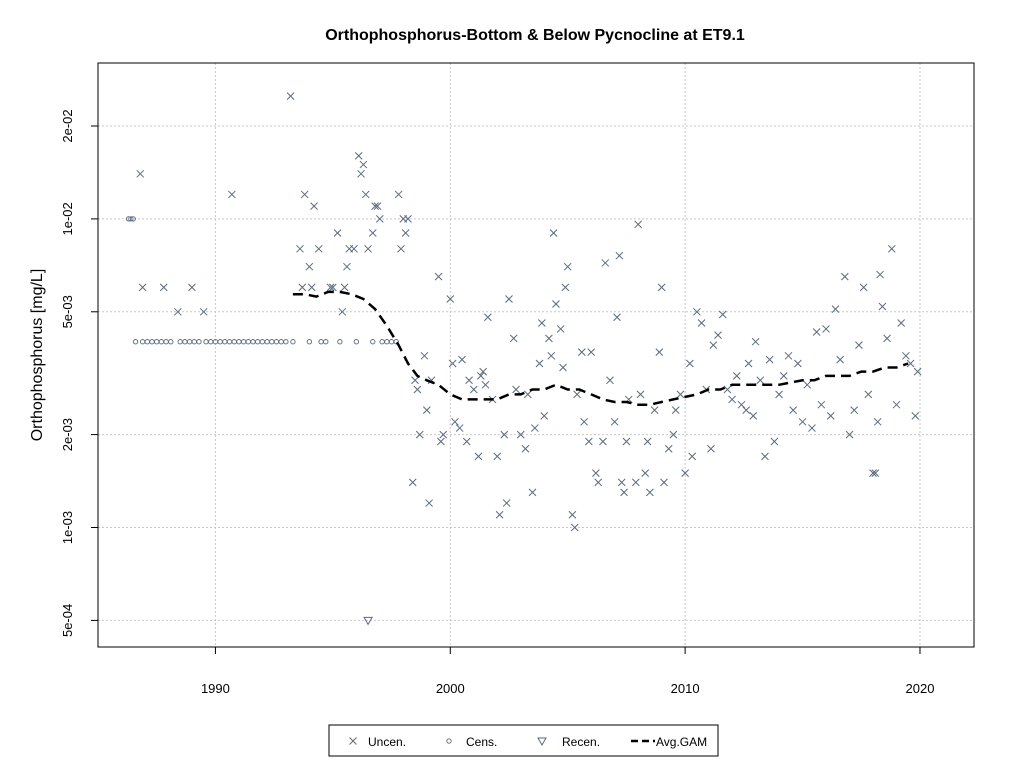 The width and height of the screenshot is (1024, 768). What do you see at coordinates (681, 742) in the screenshot?
I see `legend-label: Avg.GAM` at bounding box center [681, 742].